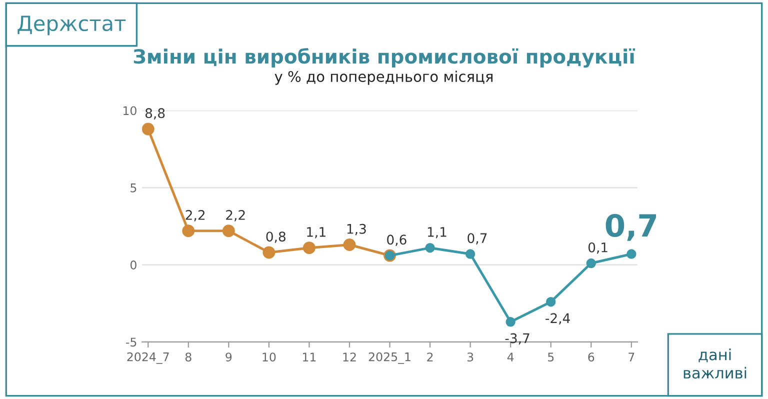 Image resolution: width=768 pixels, height=399 pixels. I want to click on x-tick-label: 9, so click(229, 357).